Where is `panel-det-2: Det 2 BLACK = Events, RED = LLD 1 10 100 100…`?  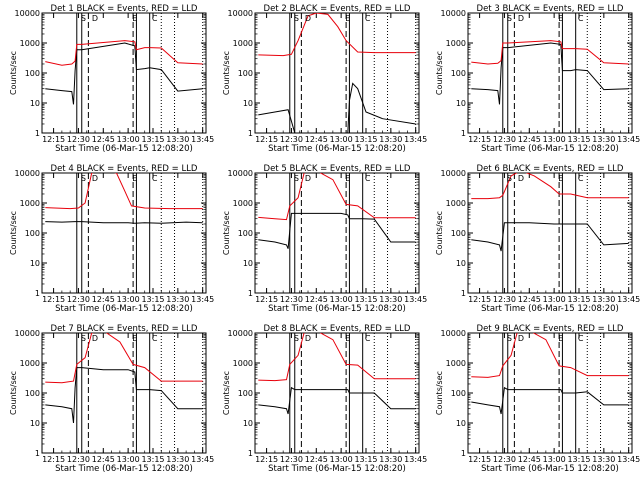
panel-det-2: Det 2 BLACK = Events, RED = LLD 1 10 100 100… is located at coordinates (324, 79).